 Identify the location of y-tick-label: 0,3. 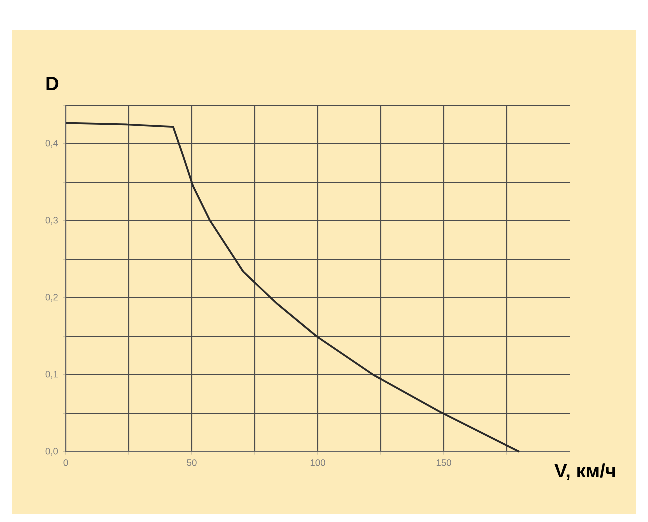
(52, 221).